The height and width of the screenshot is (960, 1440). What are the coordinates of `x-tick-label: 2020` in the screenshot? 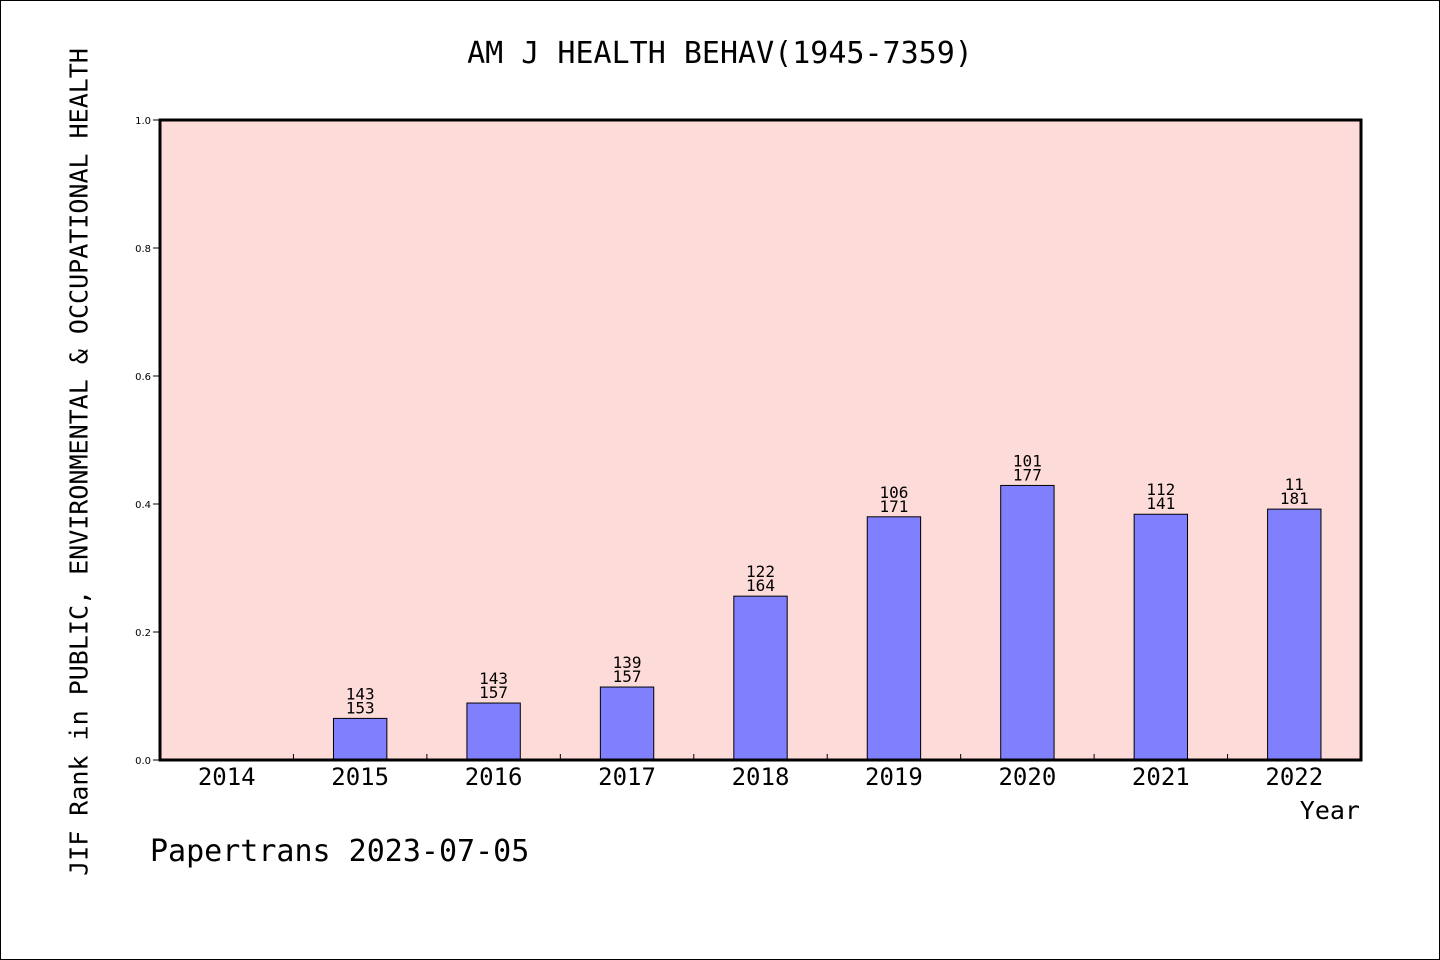 It's located at (1027, 777).